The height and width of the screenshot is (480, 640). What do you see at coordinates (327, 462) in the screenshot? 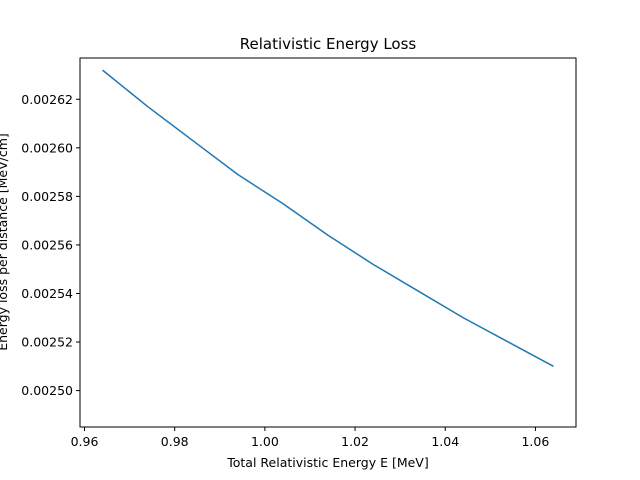
I see `x-axis-title: Total Relativistic Energy E [MeV]` at bounding box center [327, 462].